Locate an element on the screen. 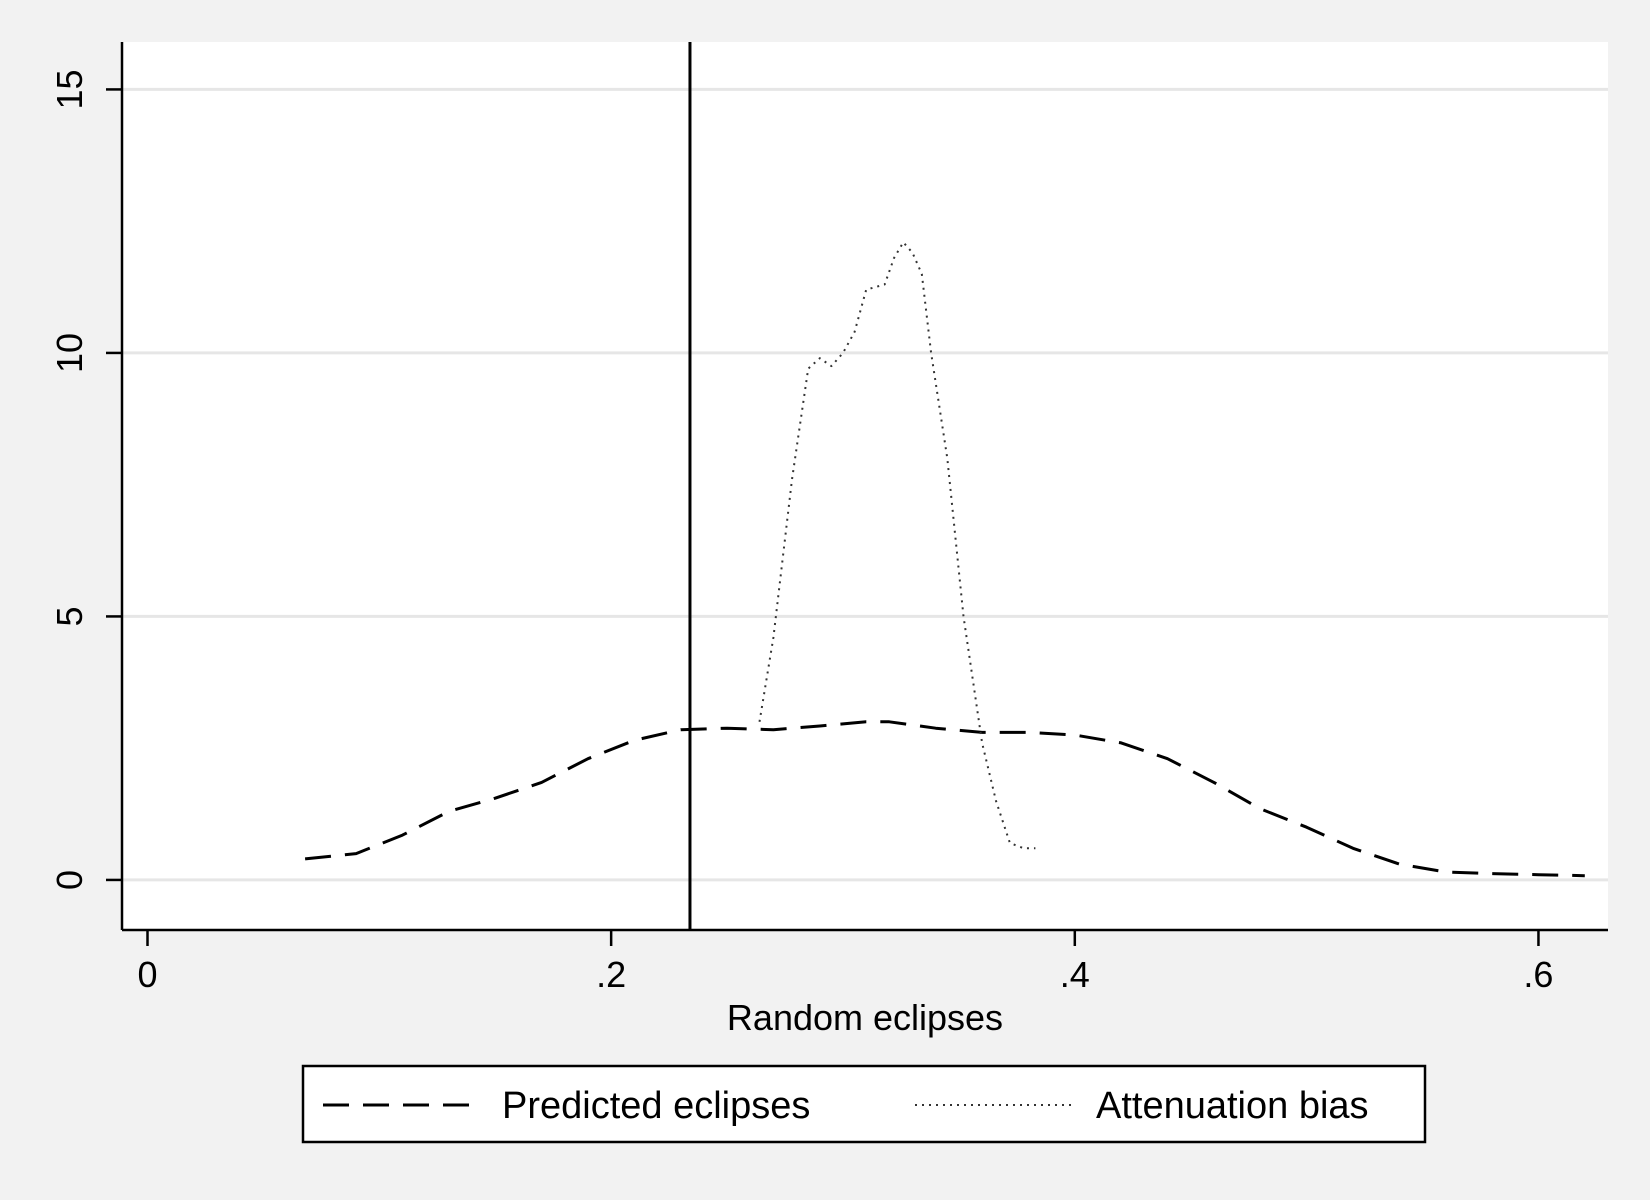 The height and width of the screenshot is (1200, 1650). legend-label-attenuation-bias: Attenuation bias is located at coordinates (1232, 1106).